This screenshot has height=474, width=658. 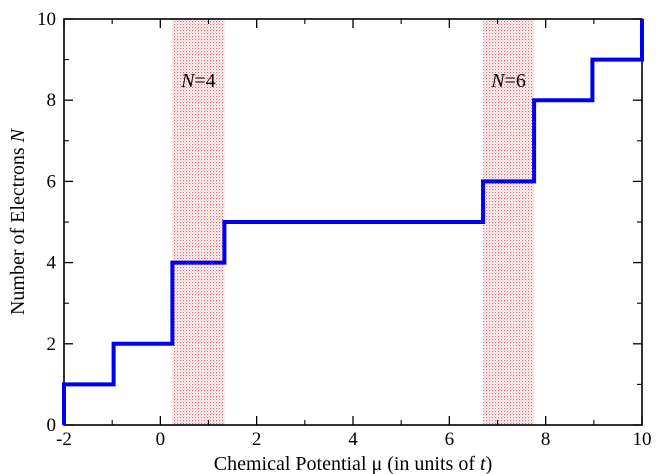 What do you see at coordinates (353, 463) in the screenshot?
I see `x-axis-title: Chemical Potential μ (in units of t)` at bounding box center [353, 463].